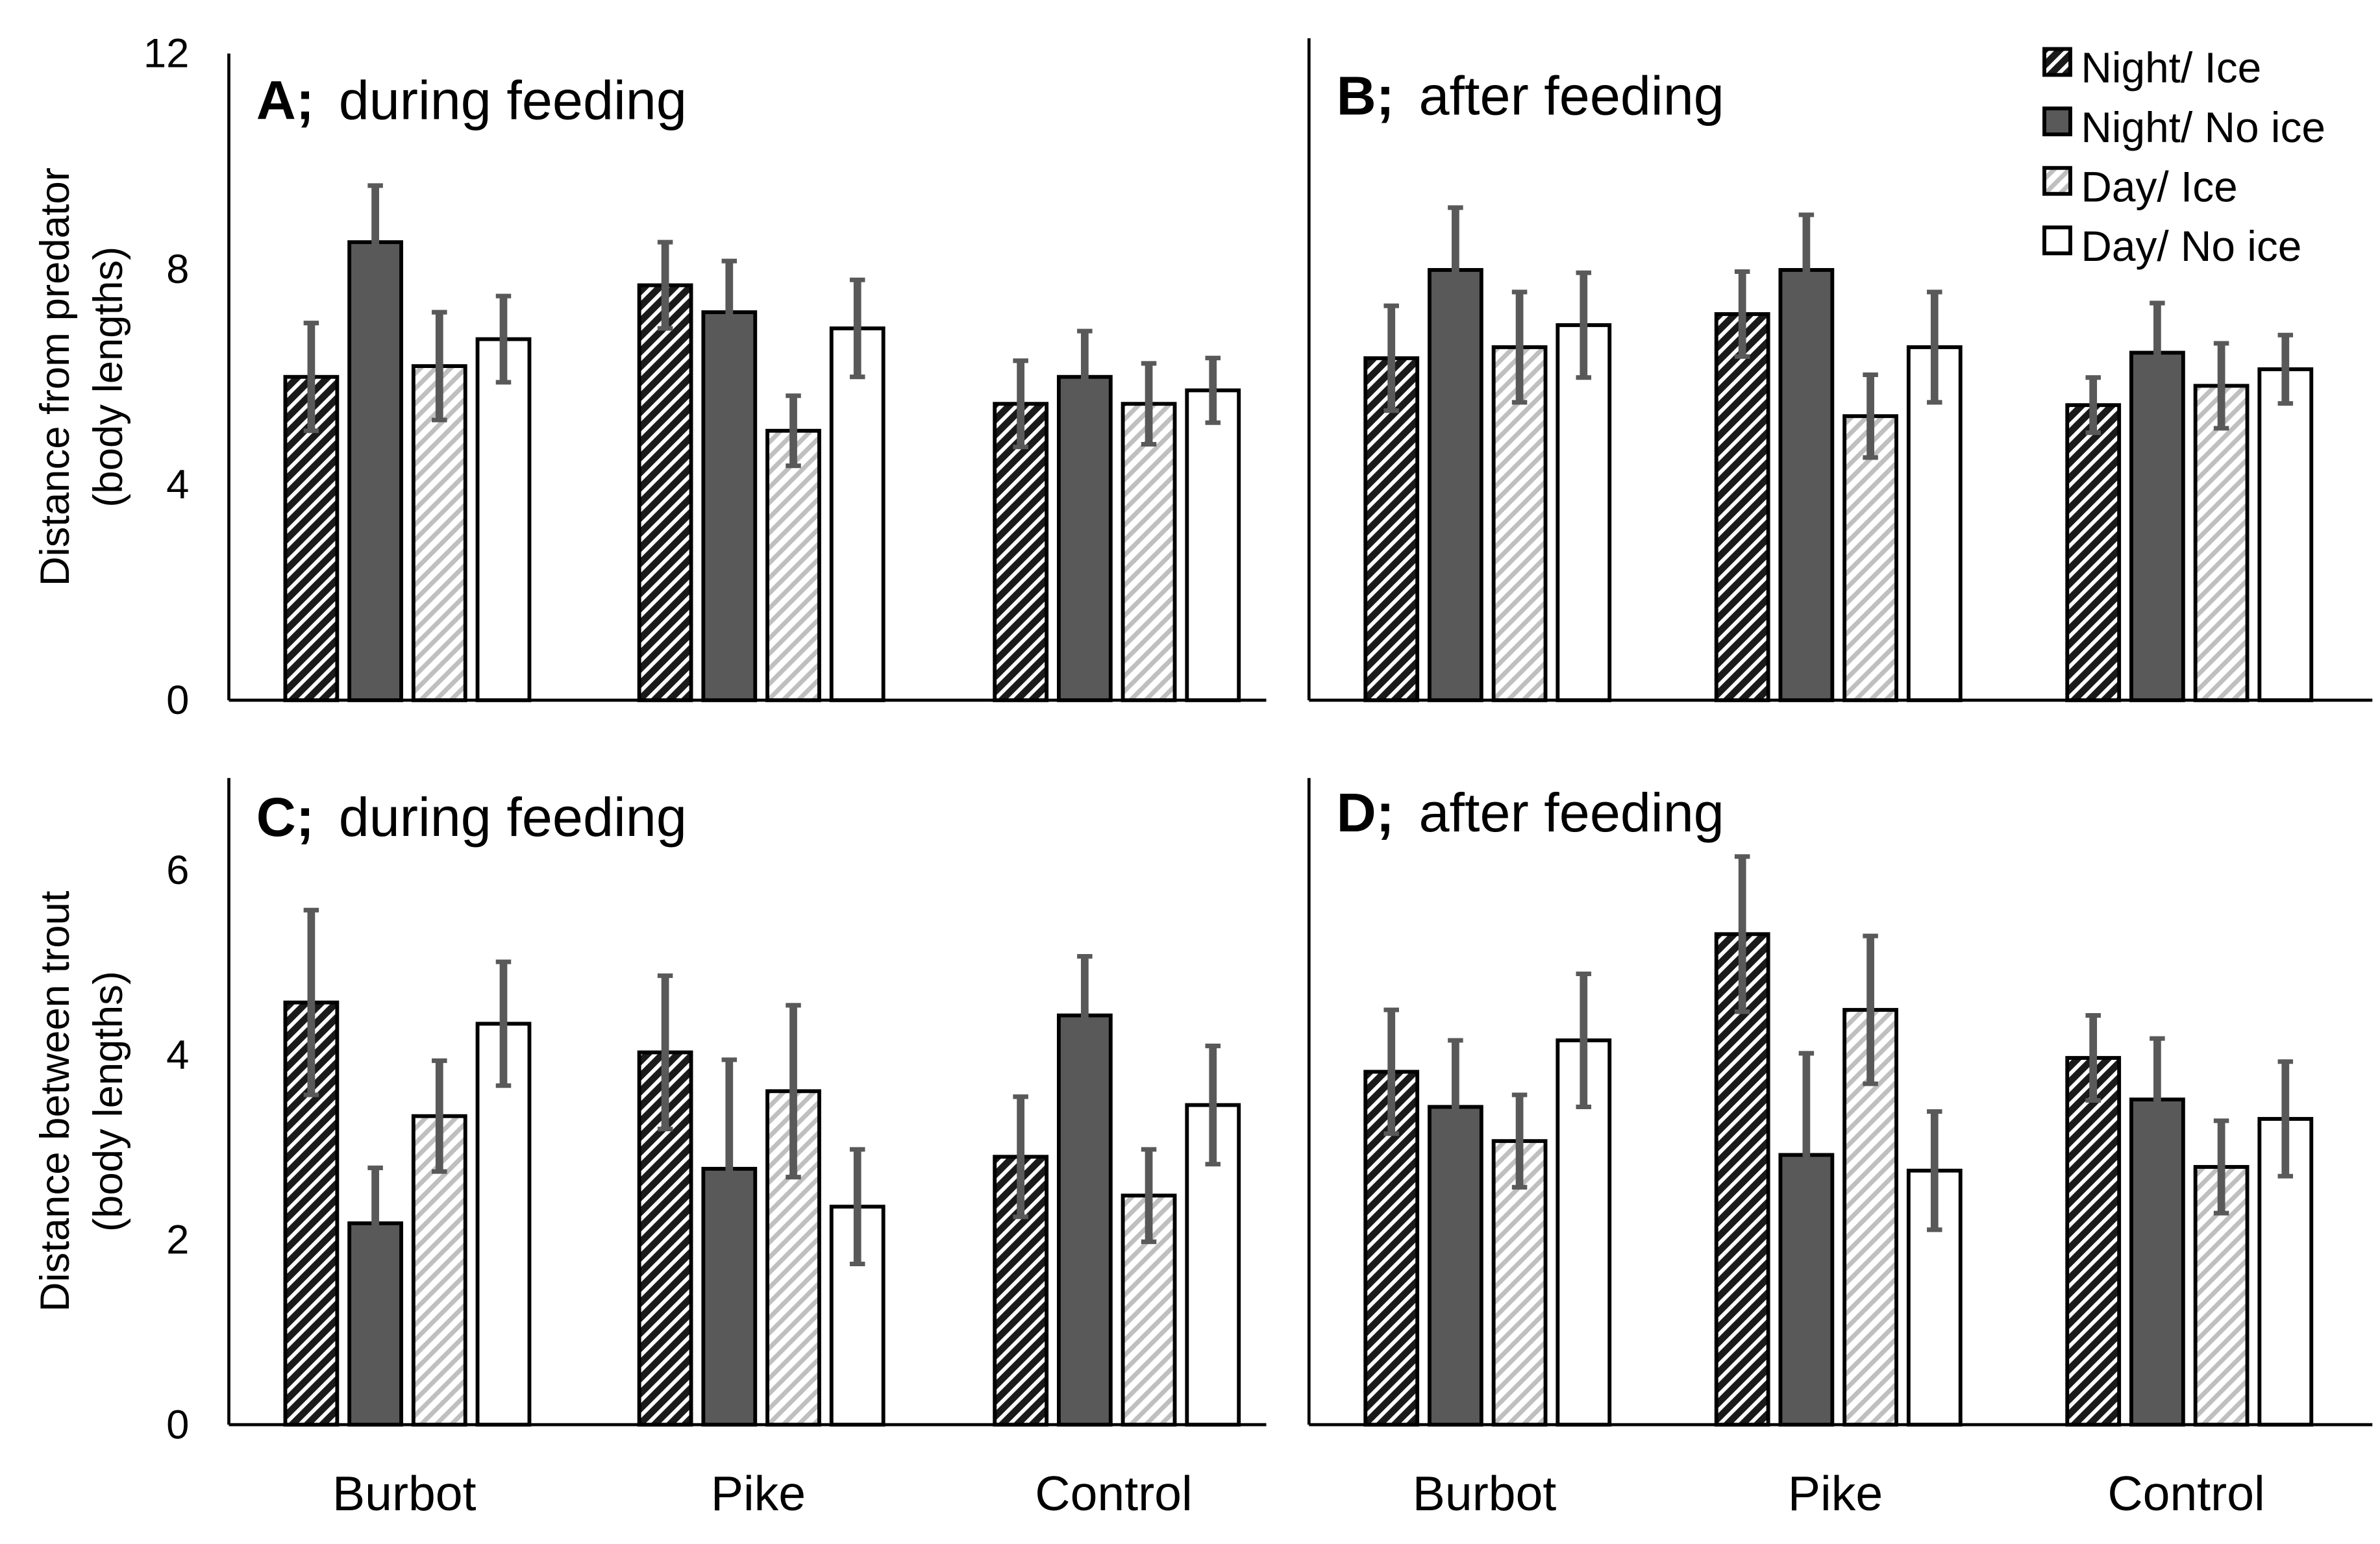 The width and height of the screenshot is (2380, 1544). I want to click on y-axis-label: Distance between trout, so click(55, 1101).